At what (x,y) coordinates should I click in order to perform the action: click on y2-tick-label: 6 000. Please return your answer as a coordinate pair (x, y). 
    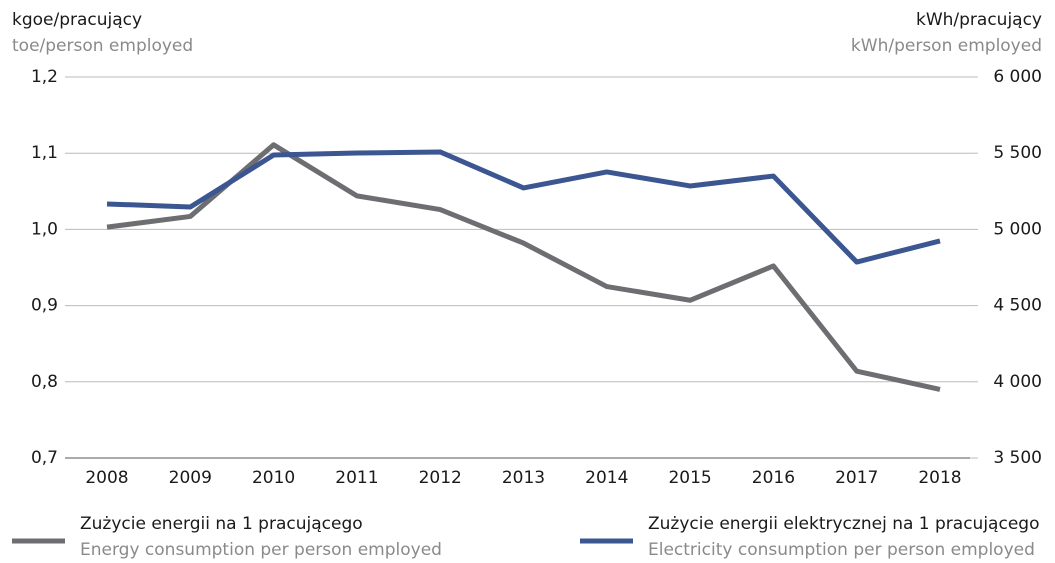
    Looking at the image, I should click on (1017, 77).